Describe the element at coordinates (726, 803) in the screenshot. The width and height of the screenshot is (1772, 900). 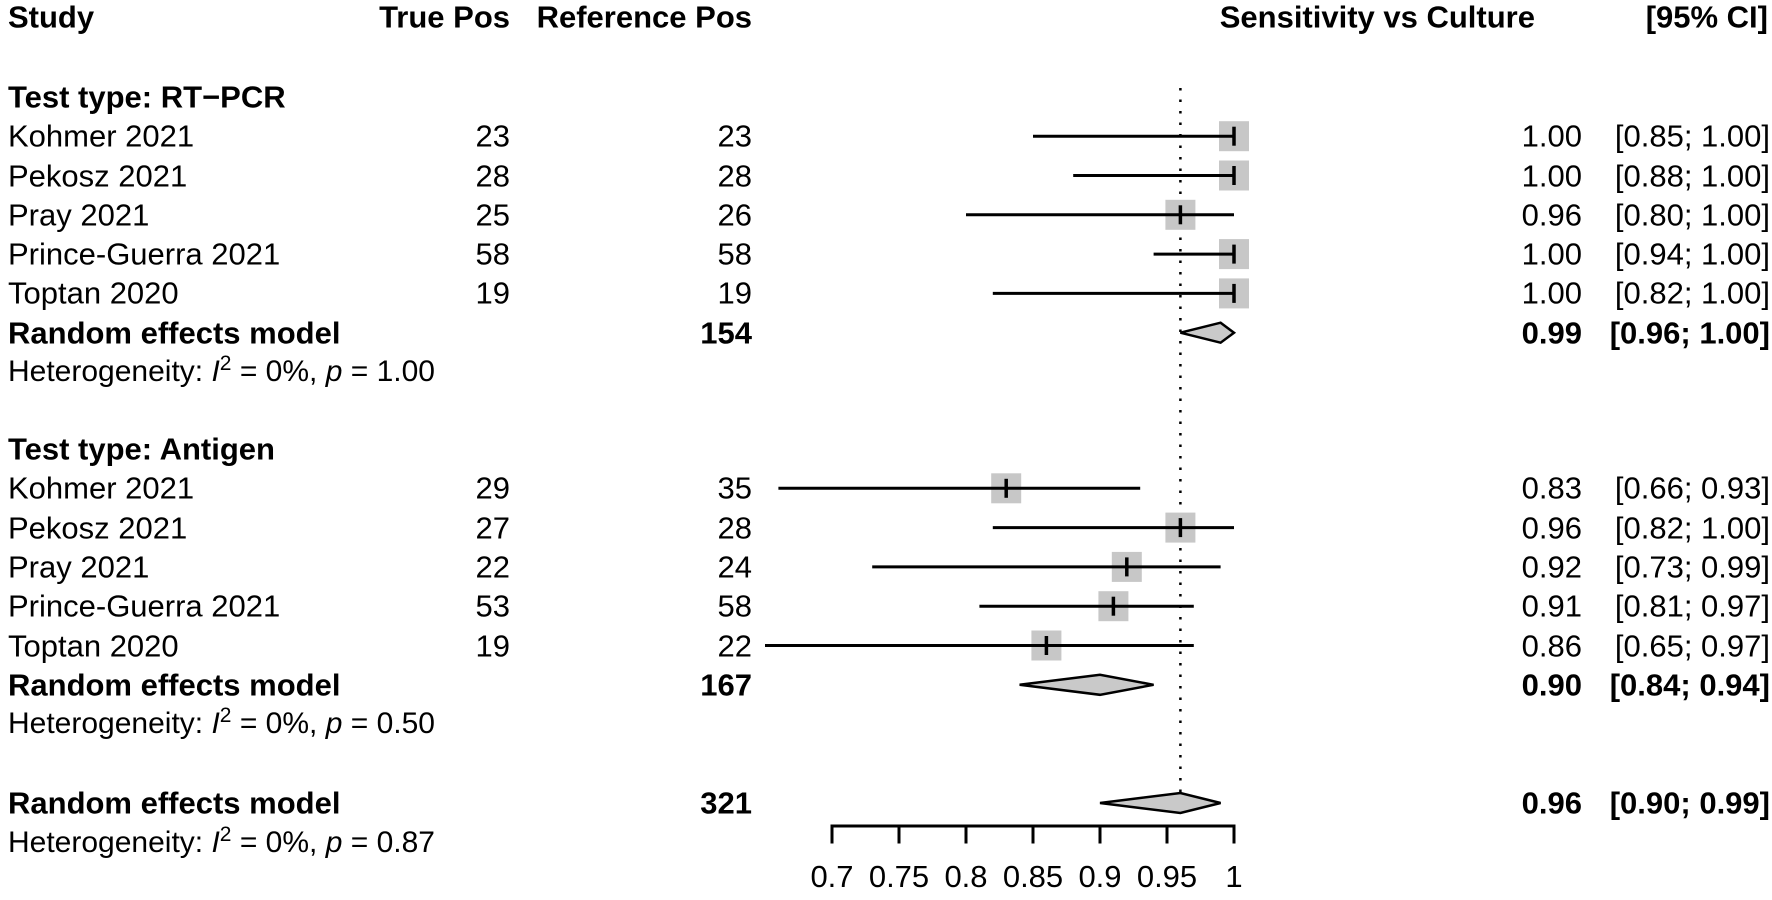
I see `overall-reference-pos: 321` at that location.